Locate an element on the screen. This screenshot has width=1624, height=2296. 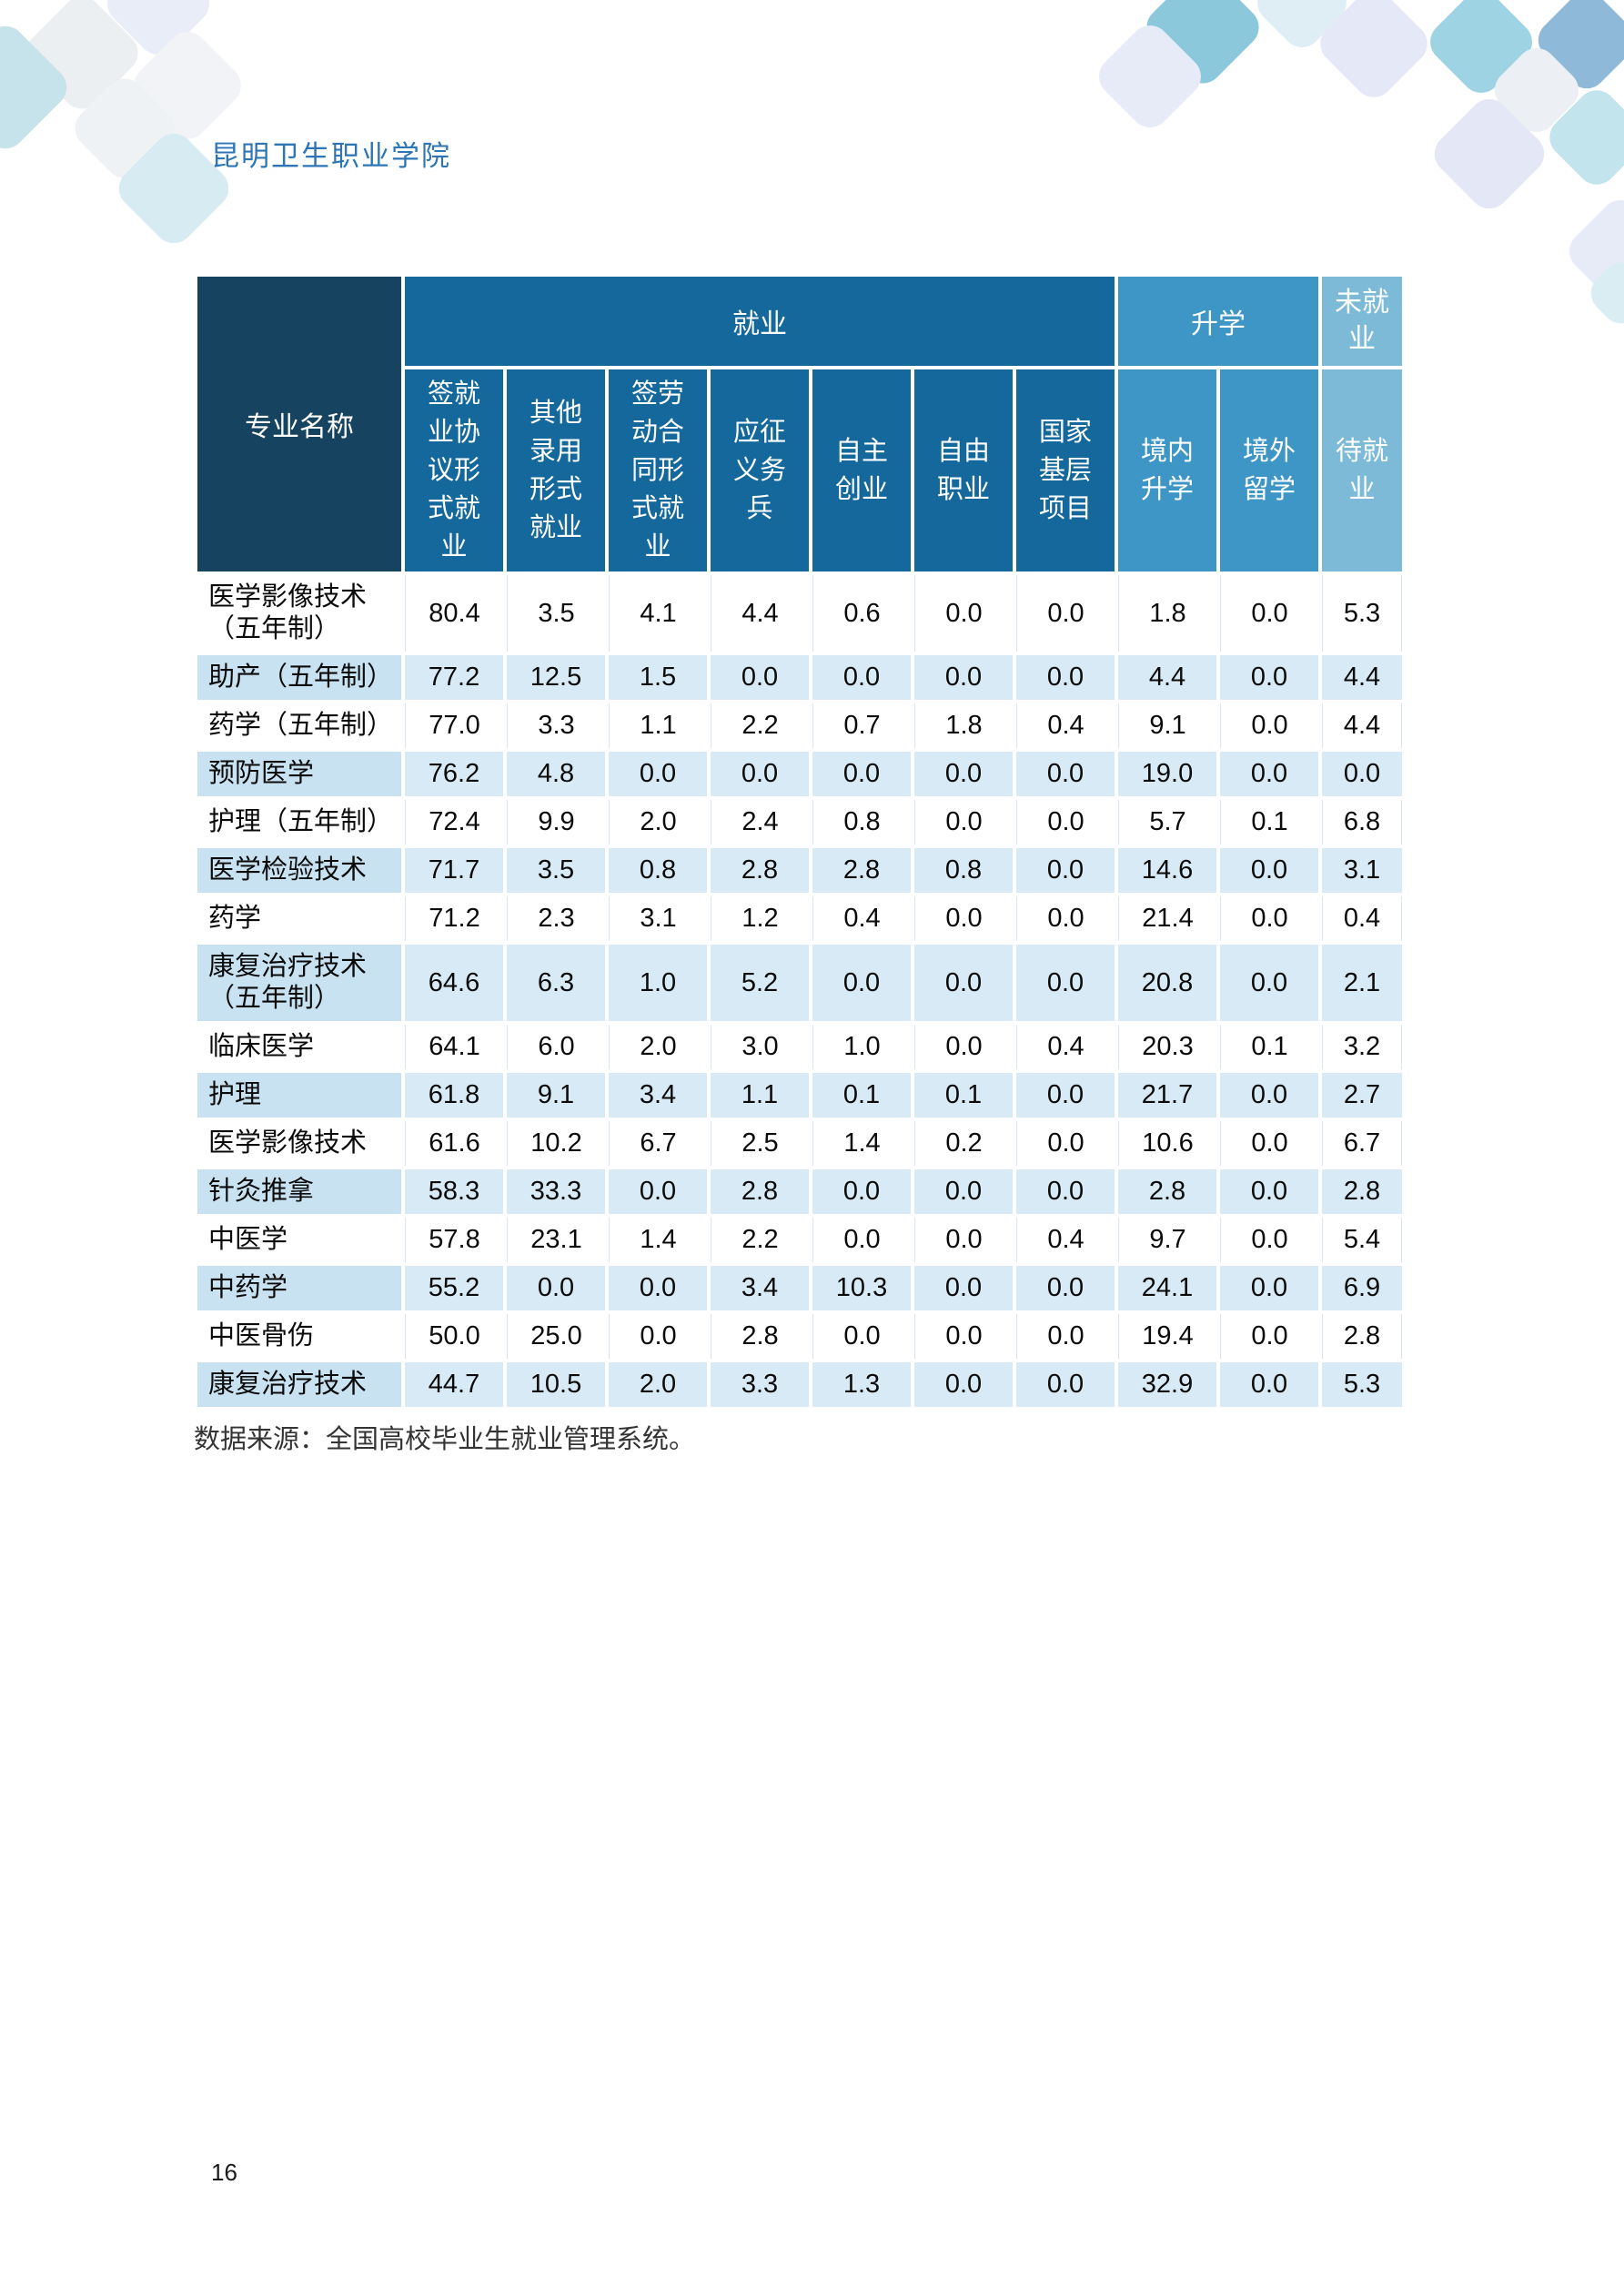
table-row: 临床医学 64.1 6.0 2.0 3.0 1.0 0.0 0.4 20.3 0.1 3.2 is located at coordinates (800, 1047).